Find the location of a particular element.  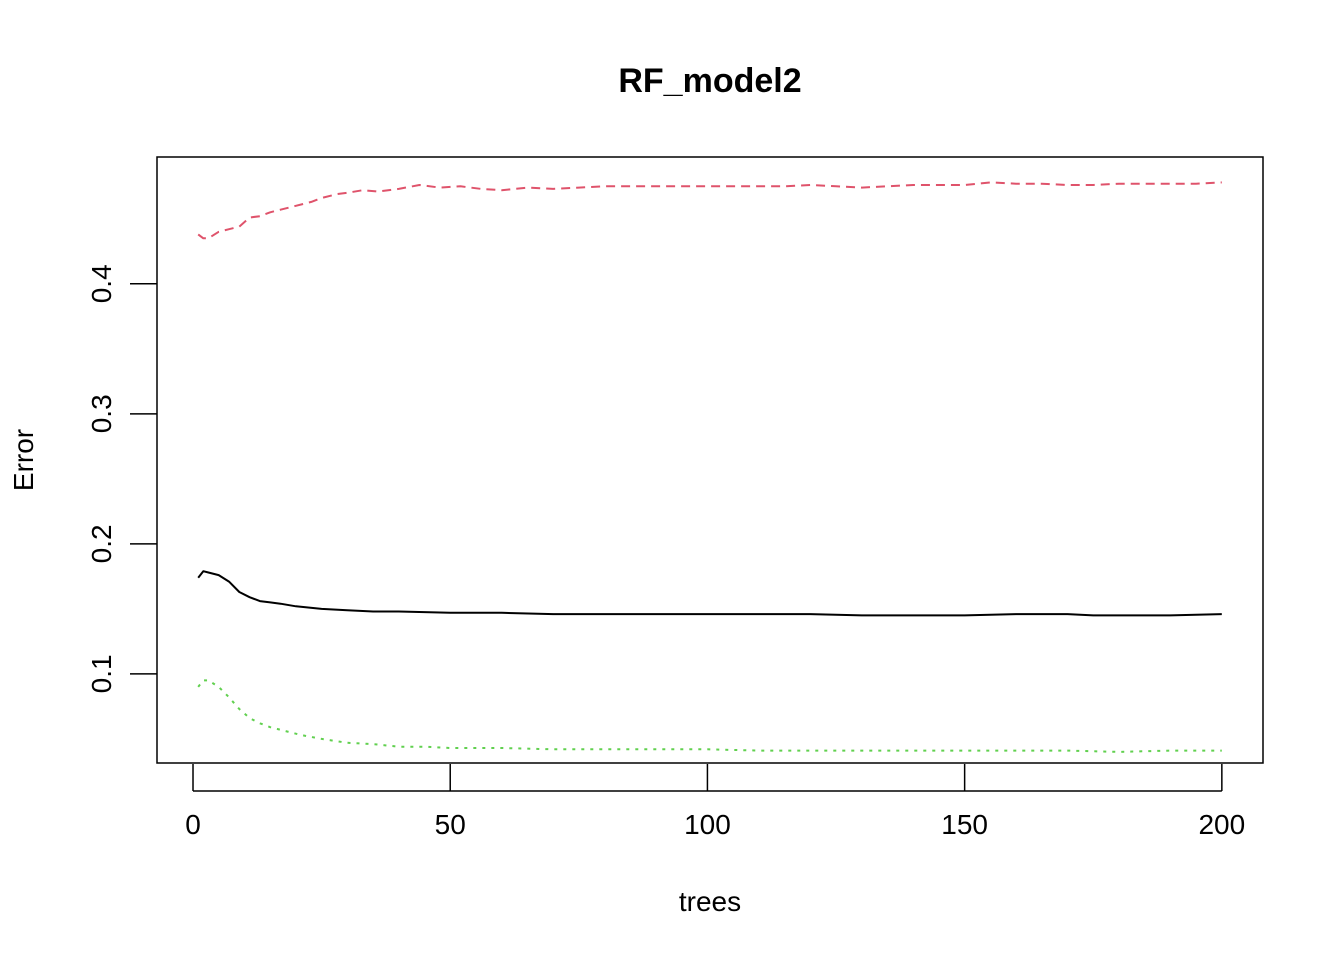

y-tick-label: 0.3 is located at coordinates (101, 413).